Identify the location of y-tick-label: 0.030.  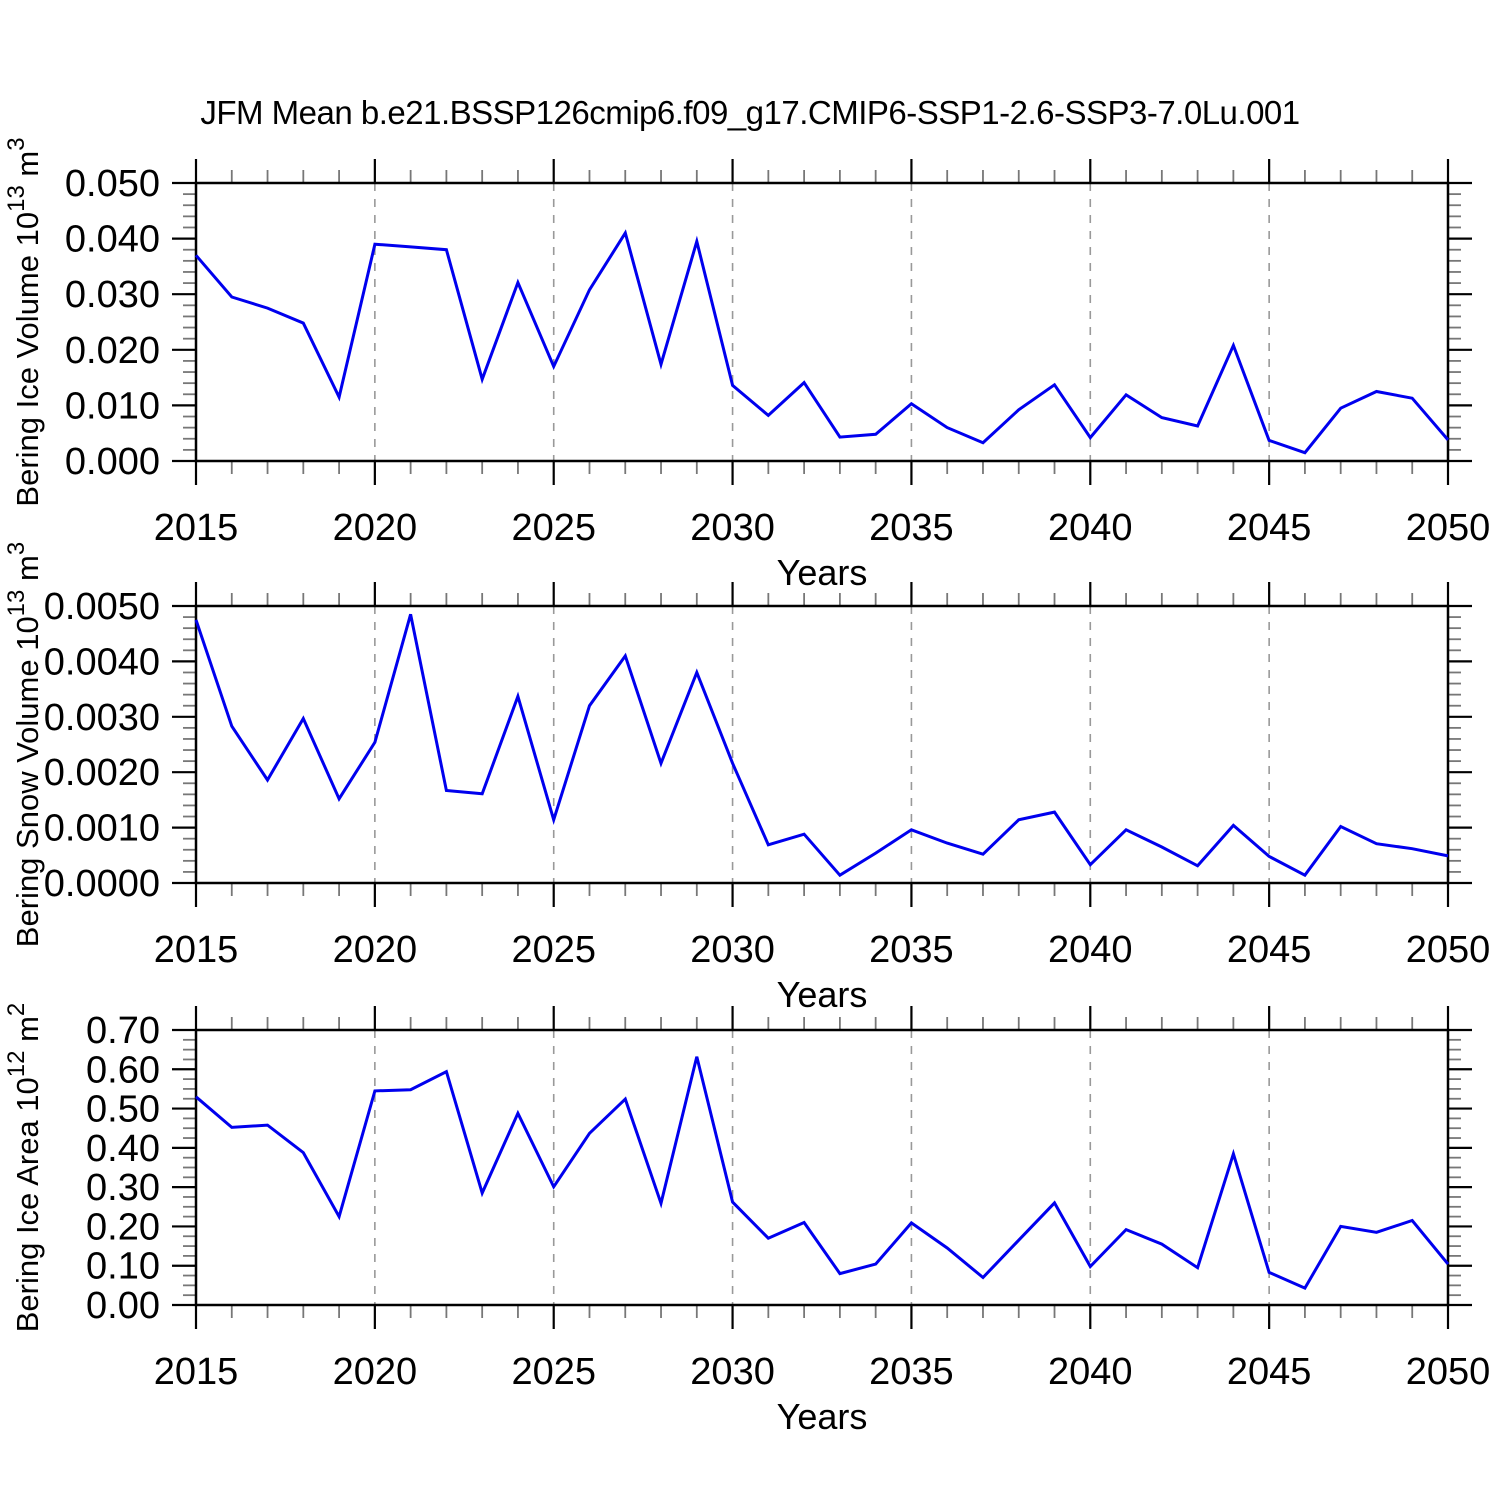
(112, 295).